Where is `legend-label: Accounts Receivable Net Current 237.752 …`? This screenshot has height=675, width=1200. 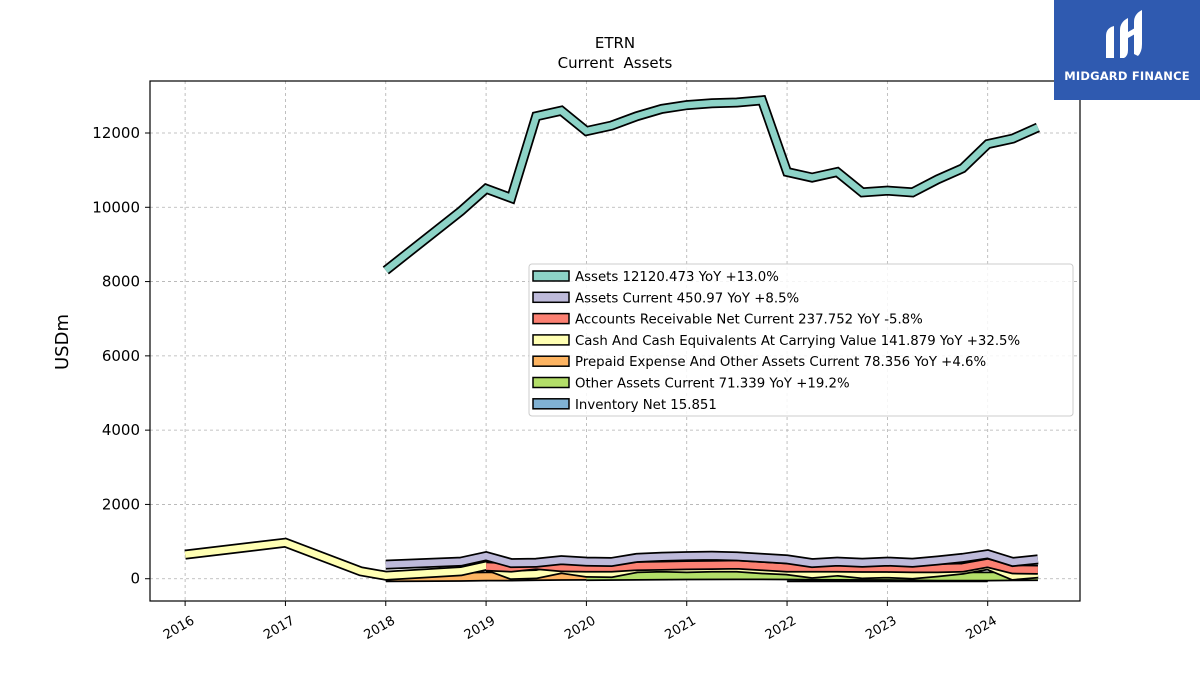
legend-label: Accounts Receivable Net Current 237.752 … is located at coordinates (749, 320).